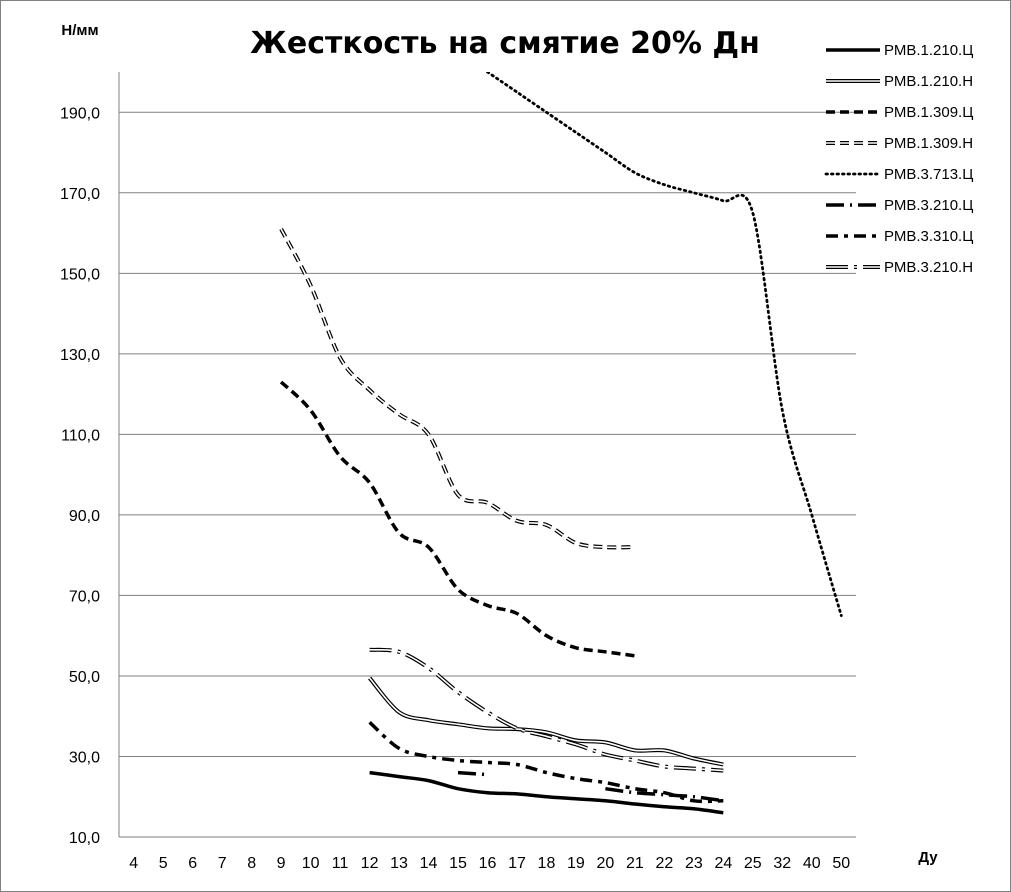 The height and width of the screenshot is (892, 1011). What do you see at coordinates (928, 205) in the screenshot?
I see `legend-label: РМВ.3.210.Ц` at bounding box center [928, 205].